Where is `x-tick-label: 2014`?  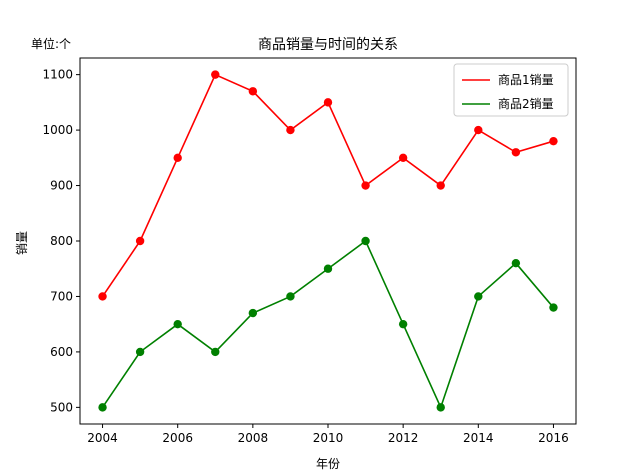
x-tick-label: 2014 is located at coordinates (478, 438).